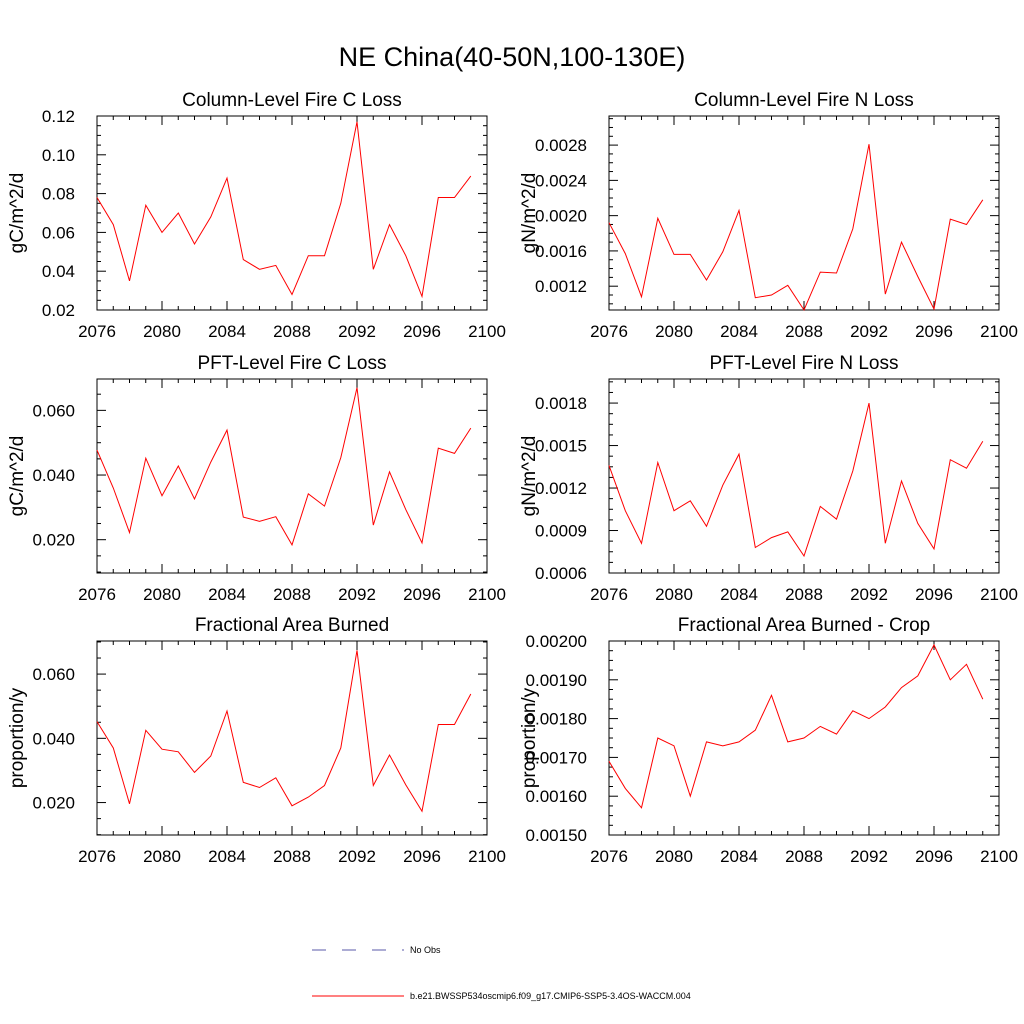  I want to click on y-tick-label: 0.00160, so click(556, 796).